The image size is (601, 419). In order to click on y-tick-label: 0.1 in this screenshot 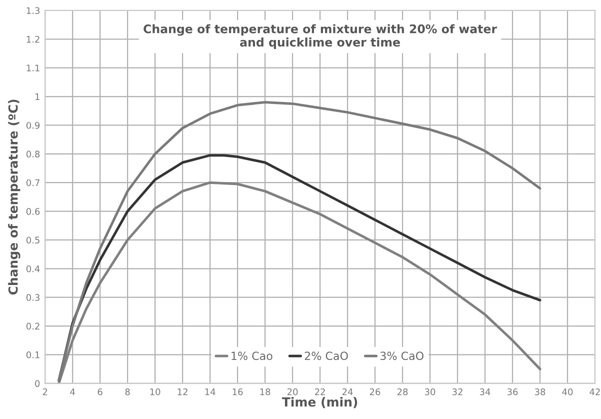, I will do `click(33, 354)`.